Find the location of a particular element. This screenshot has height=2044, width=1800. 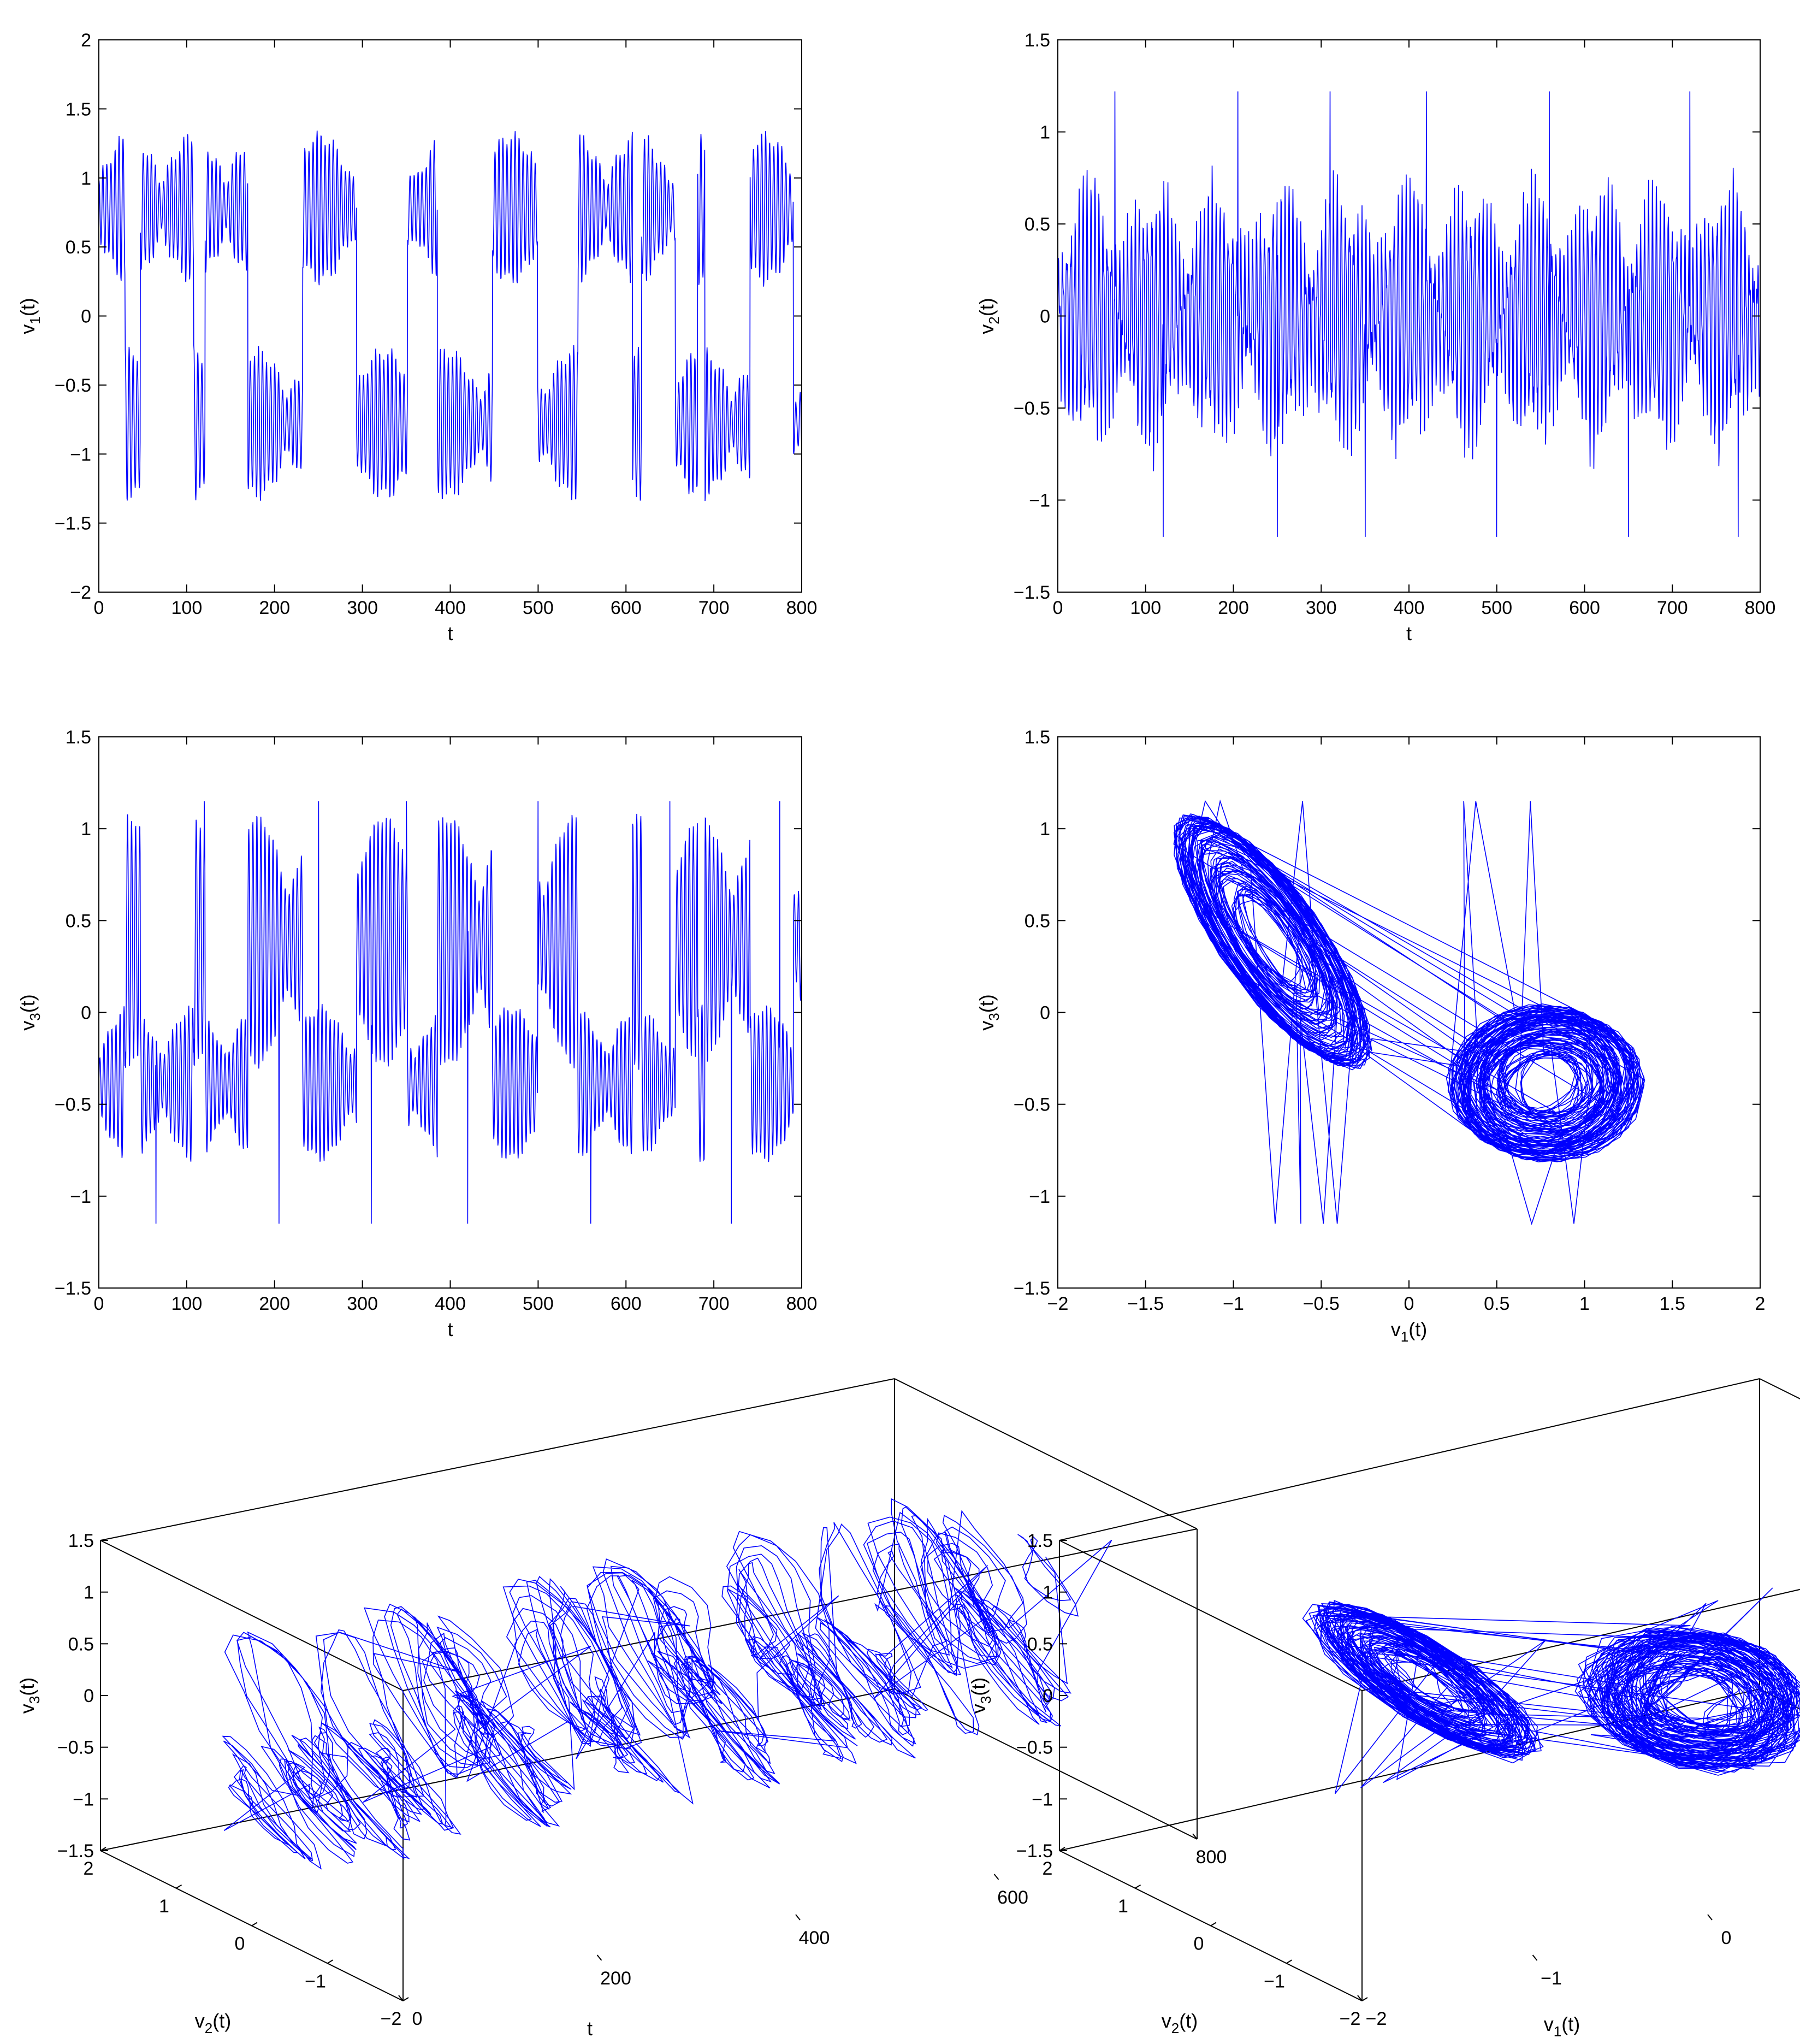

p3-xtick-label: 500 is located at coordinates (538, 1303).